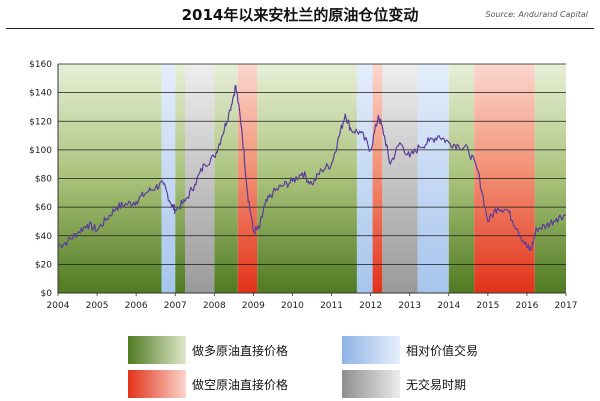  I want to click on source-note: Source: Andurand Capital, so click(536, 14).